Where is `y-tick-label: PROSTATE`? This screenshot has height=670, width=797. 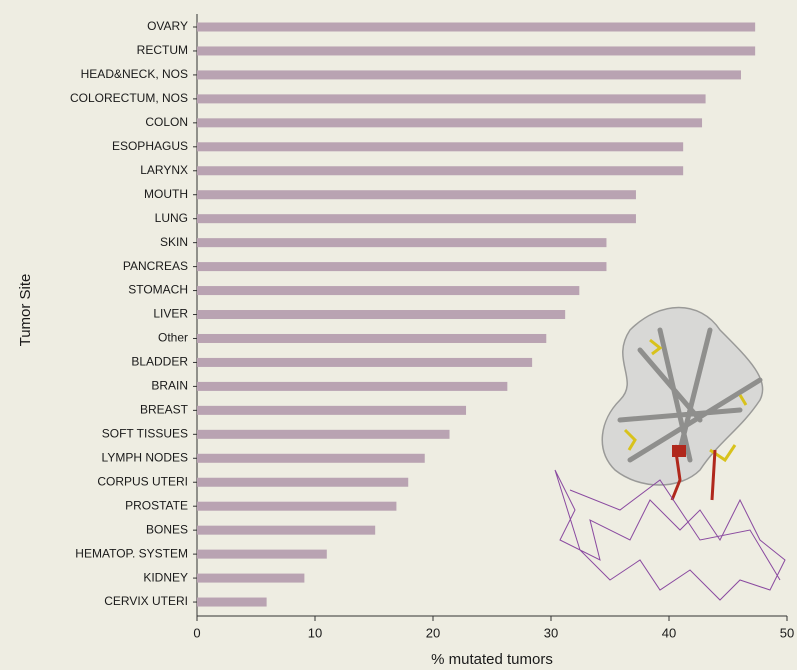
y-tick-label: PROSTATE is located at coordinates (156, 505).